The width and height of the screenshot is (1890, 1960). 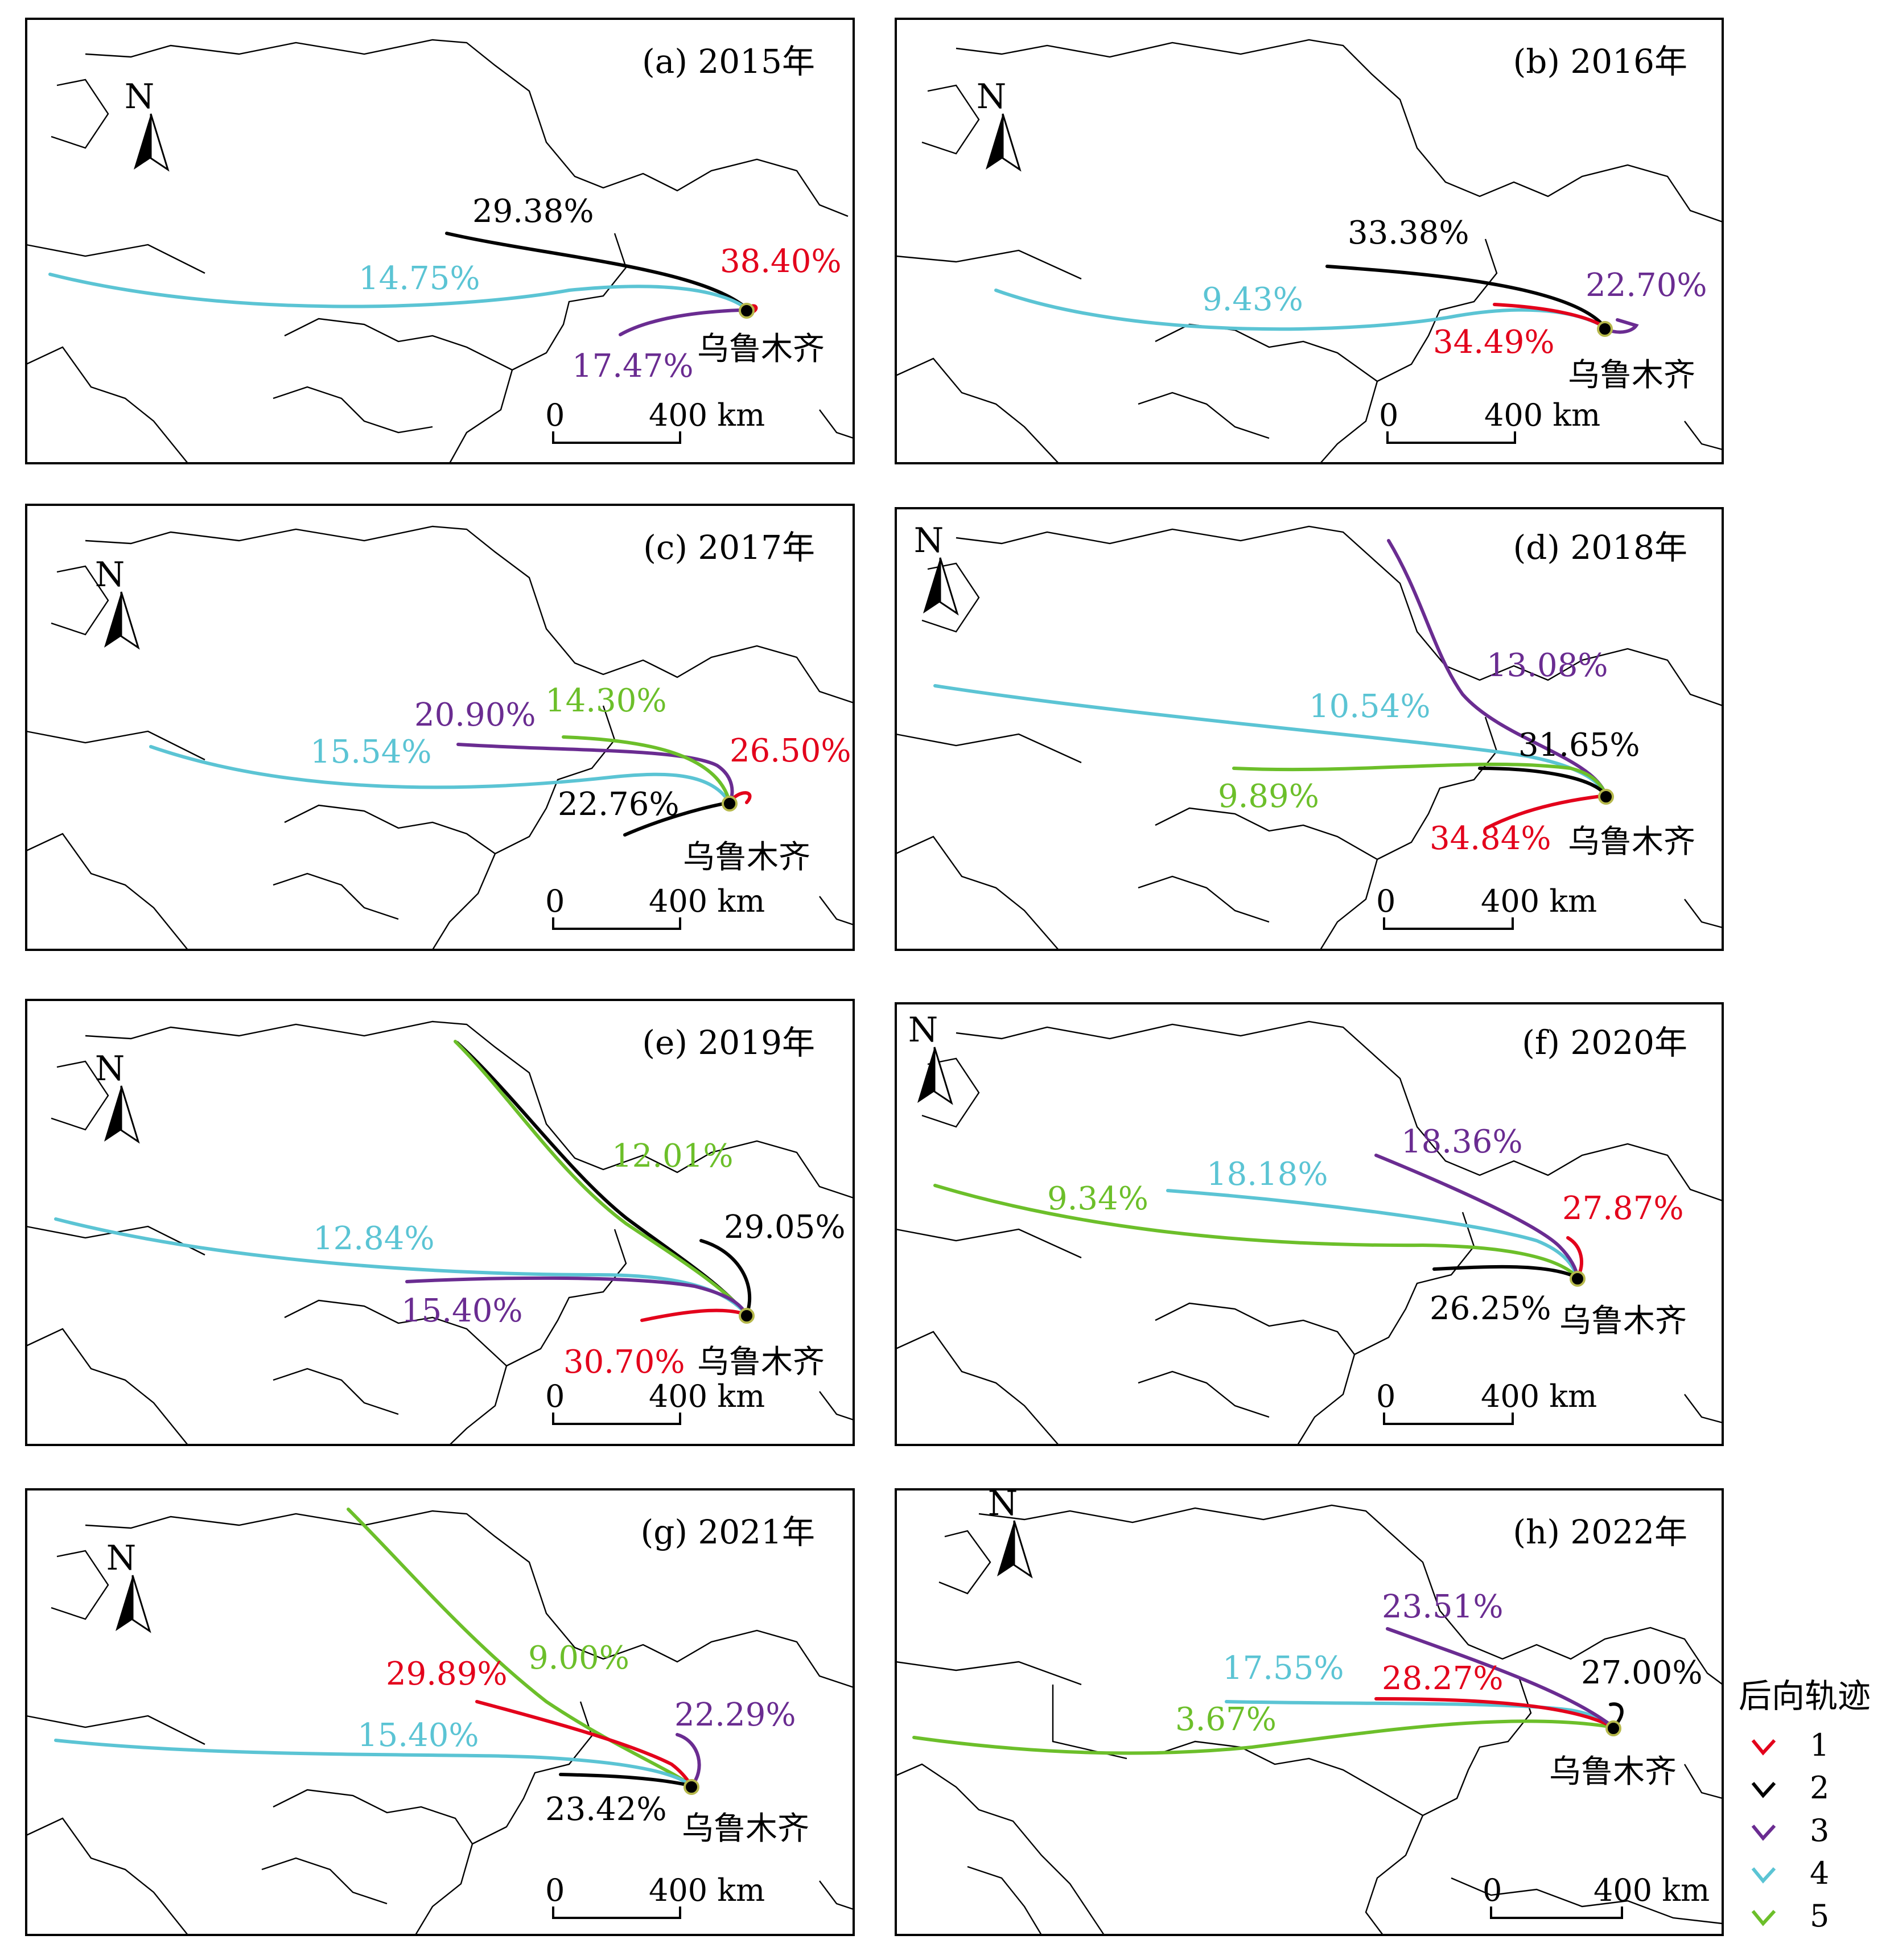 I want to click on percent-label-2: 22.76%, so click(x=619, y=804).